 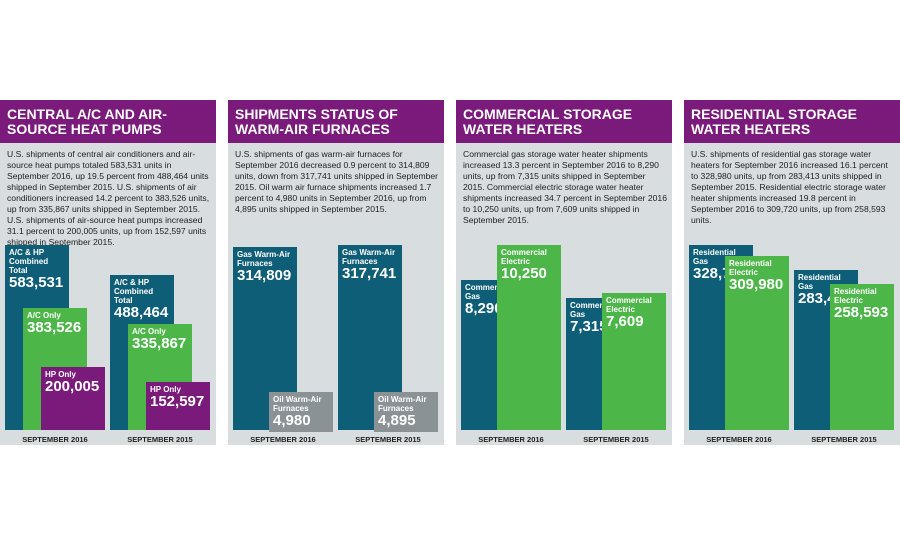 I want to click on bar-label: A/C & HP Combined Total 583,531, so click(x=37, y=269).